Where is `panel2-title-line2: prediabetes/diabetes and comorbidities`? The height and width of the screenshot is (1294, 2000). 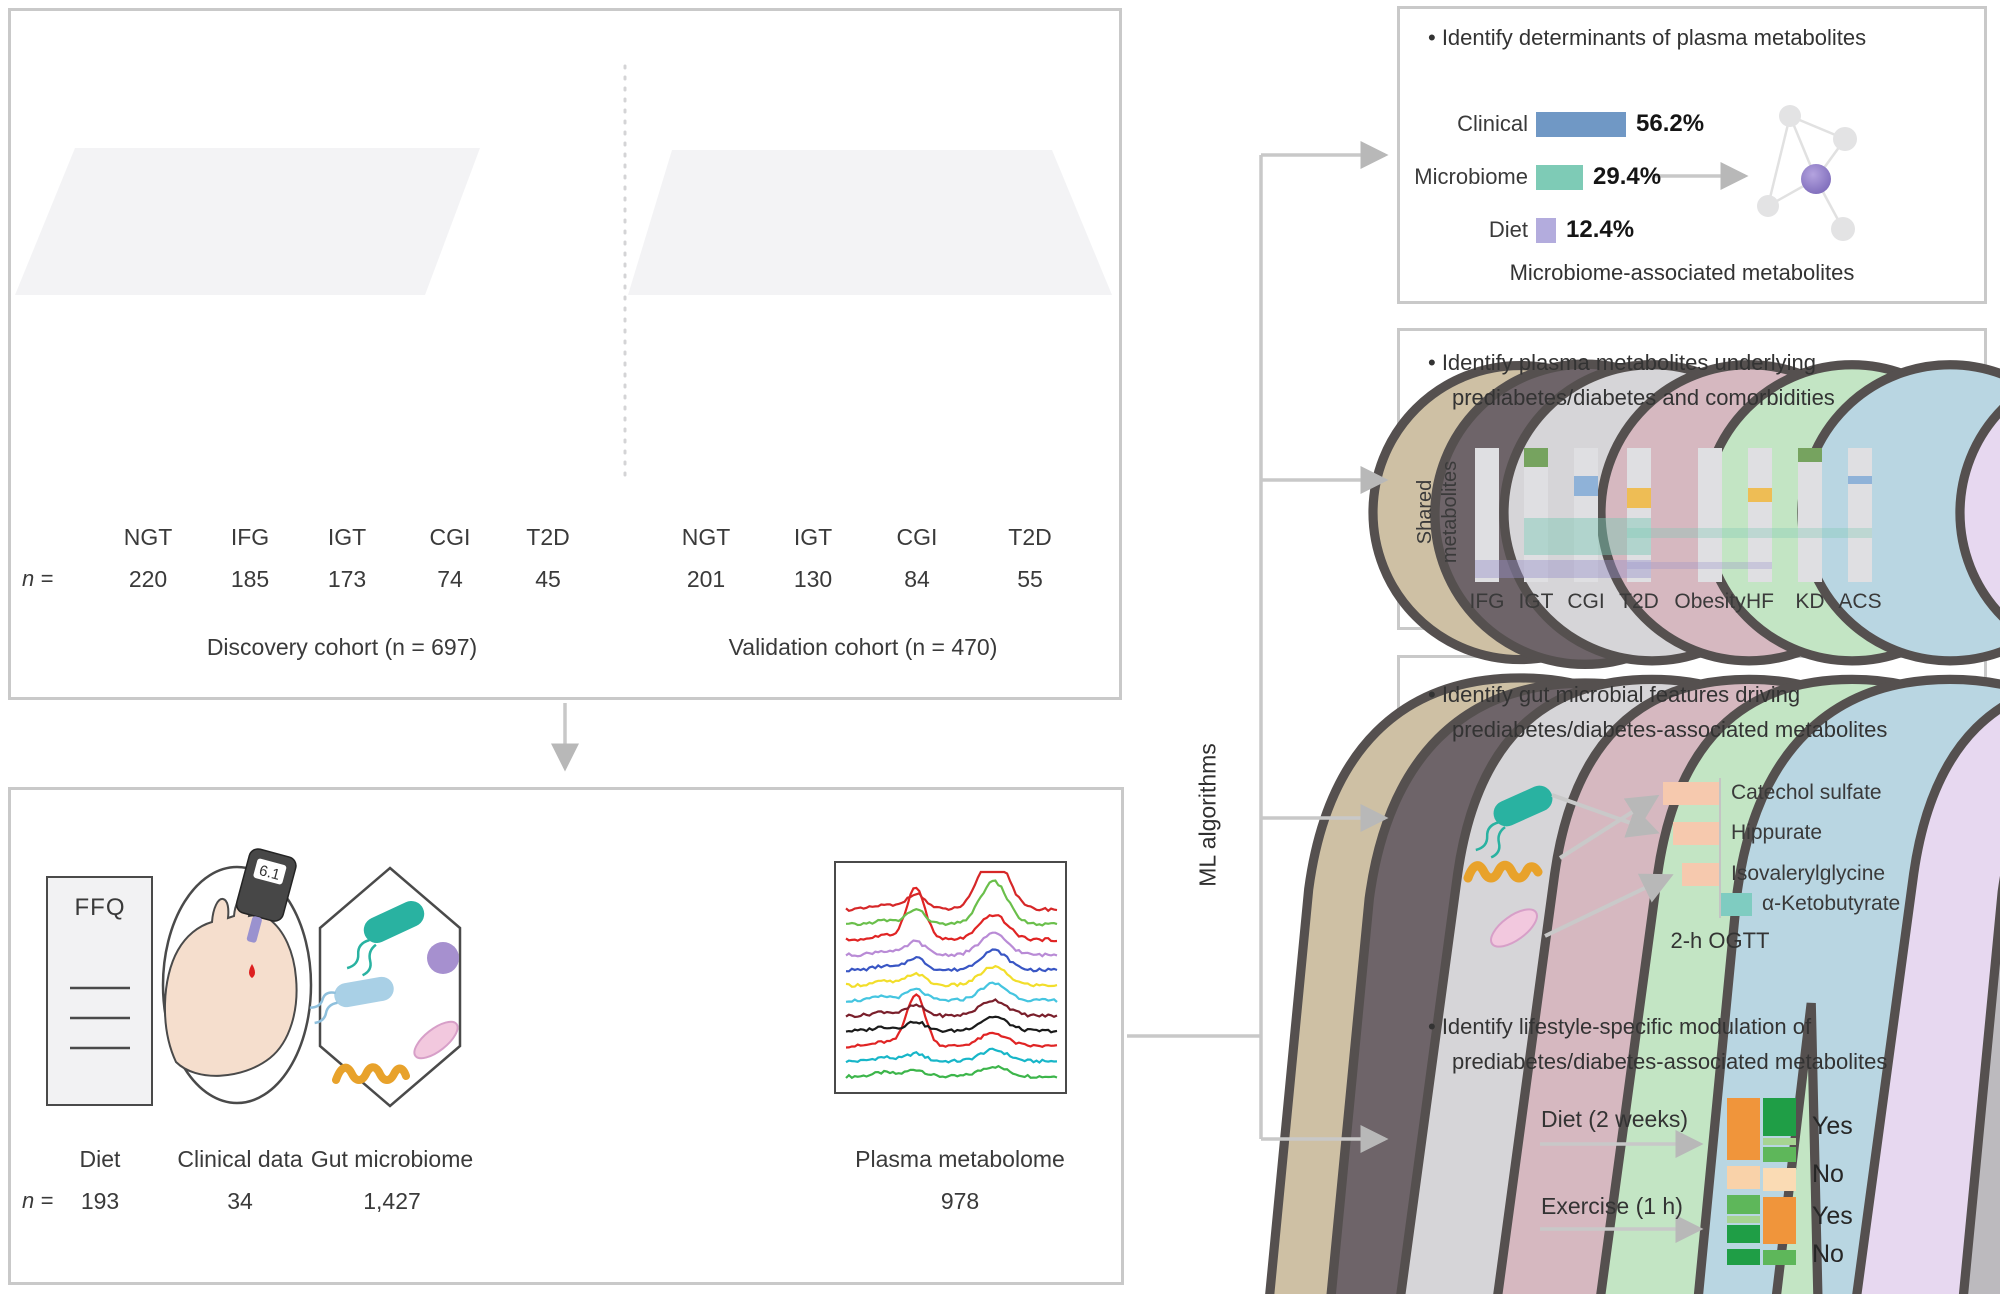
panel2-title-line2: prediabetes/diabetes and comorbidities is located at coordinates (1643, 397).